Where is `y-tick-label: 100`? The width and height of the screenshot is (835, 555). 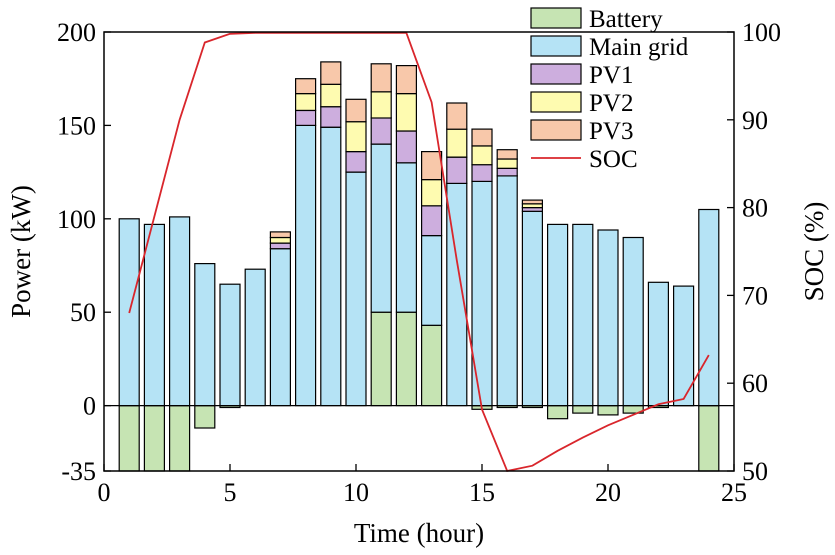 y-tick-label: 100 is located at coordinates (76, 219).